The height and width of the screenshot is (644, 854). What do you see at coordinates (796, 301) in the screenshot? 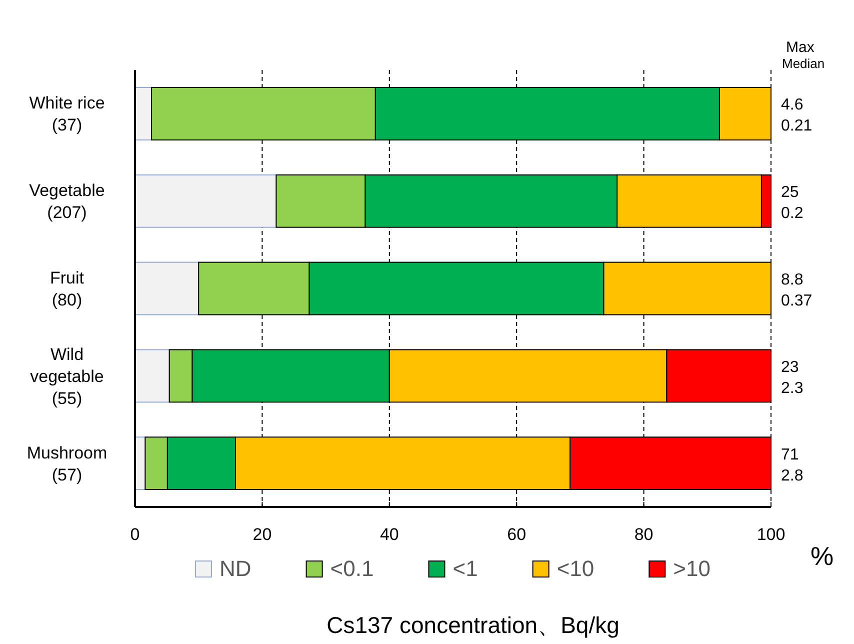
I see `text: 0.37` at bounding box center [796, 301].